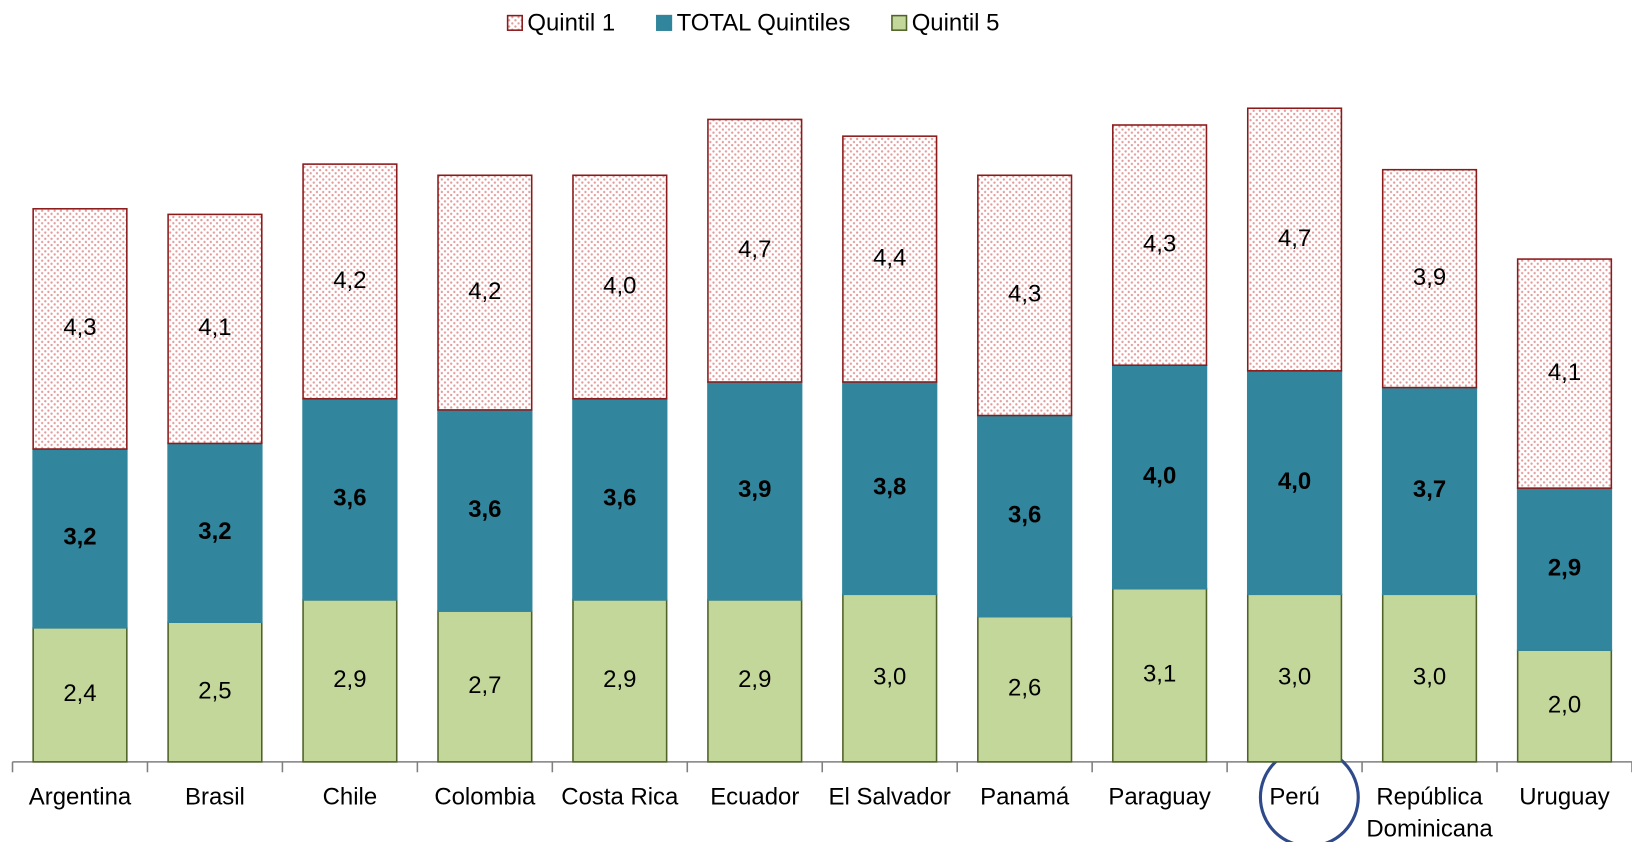 This screenshot has width=1632, height=842. I want to click on legend-label: Quintil 5, so click(956, 22).